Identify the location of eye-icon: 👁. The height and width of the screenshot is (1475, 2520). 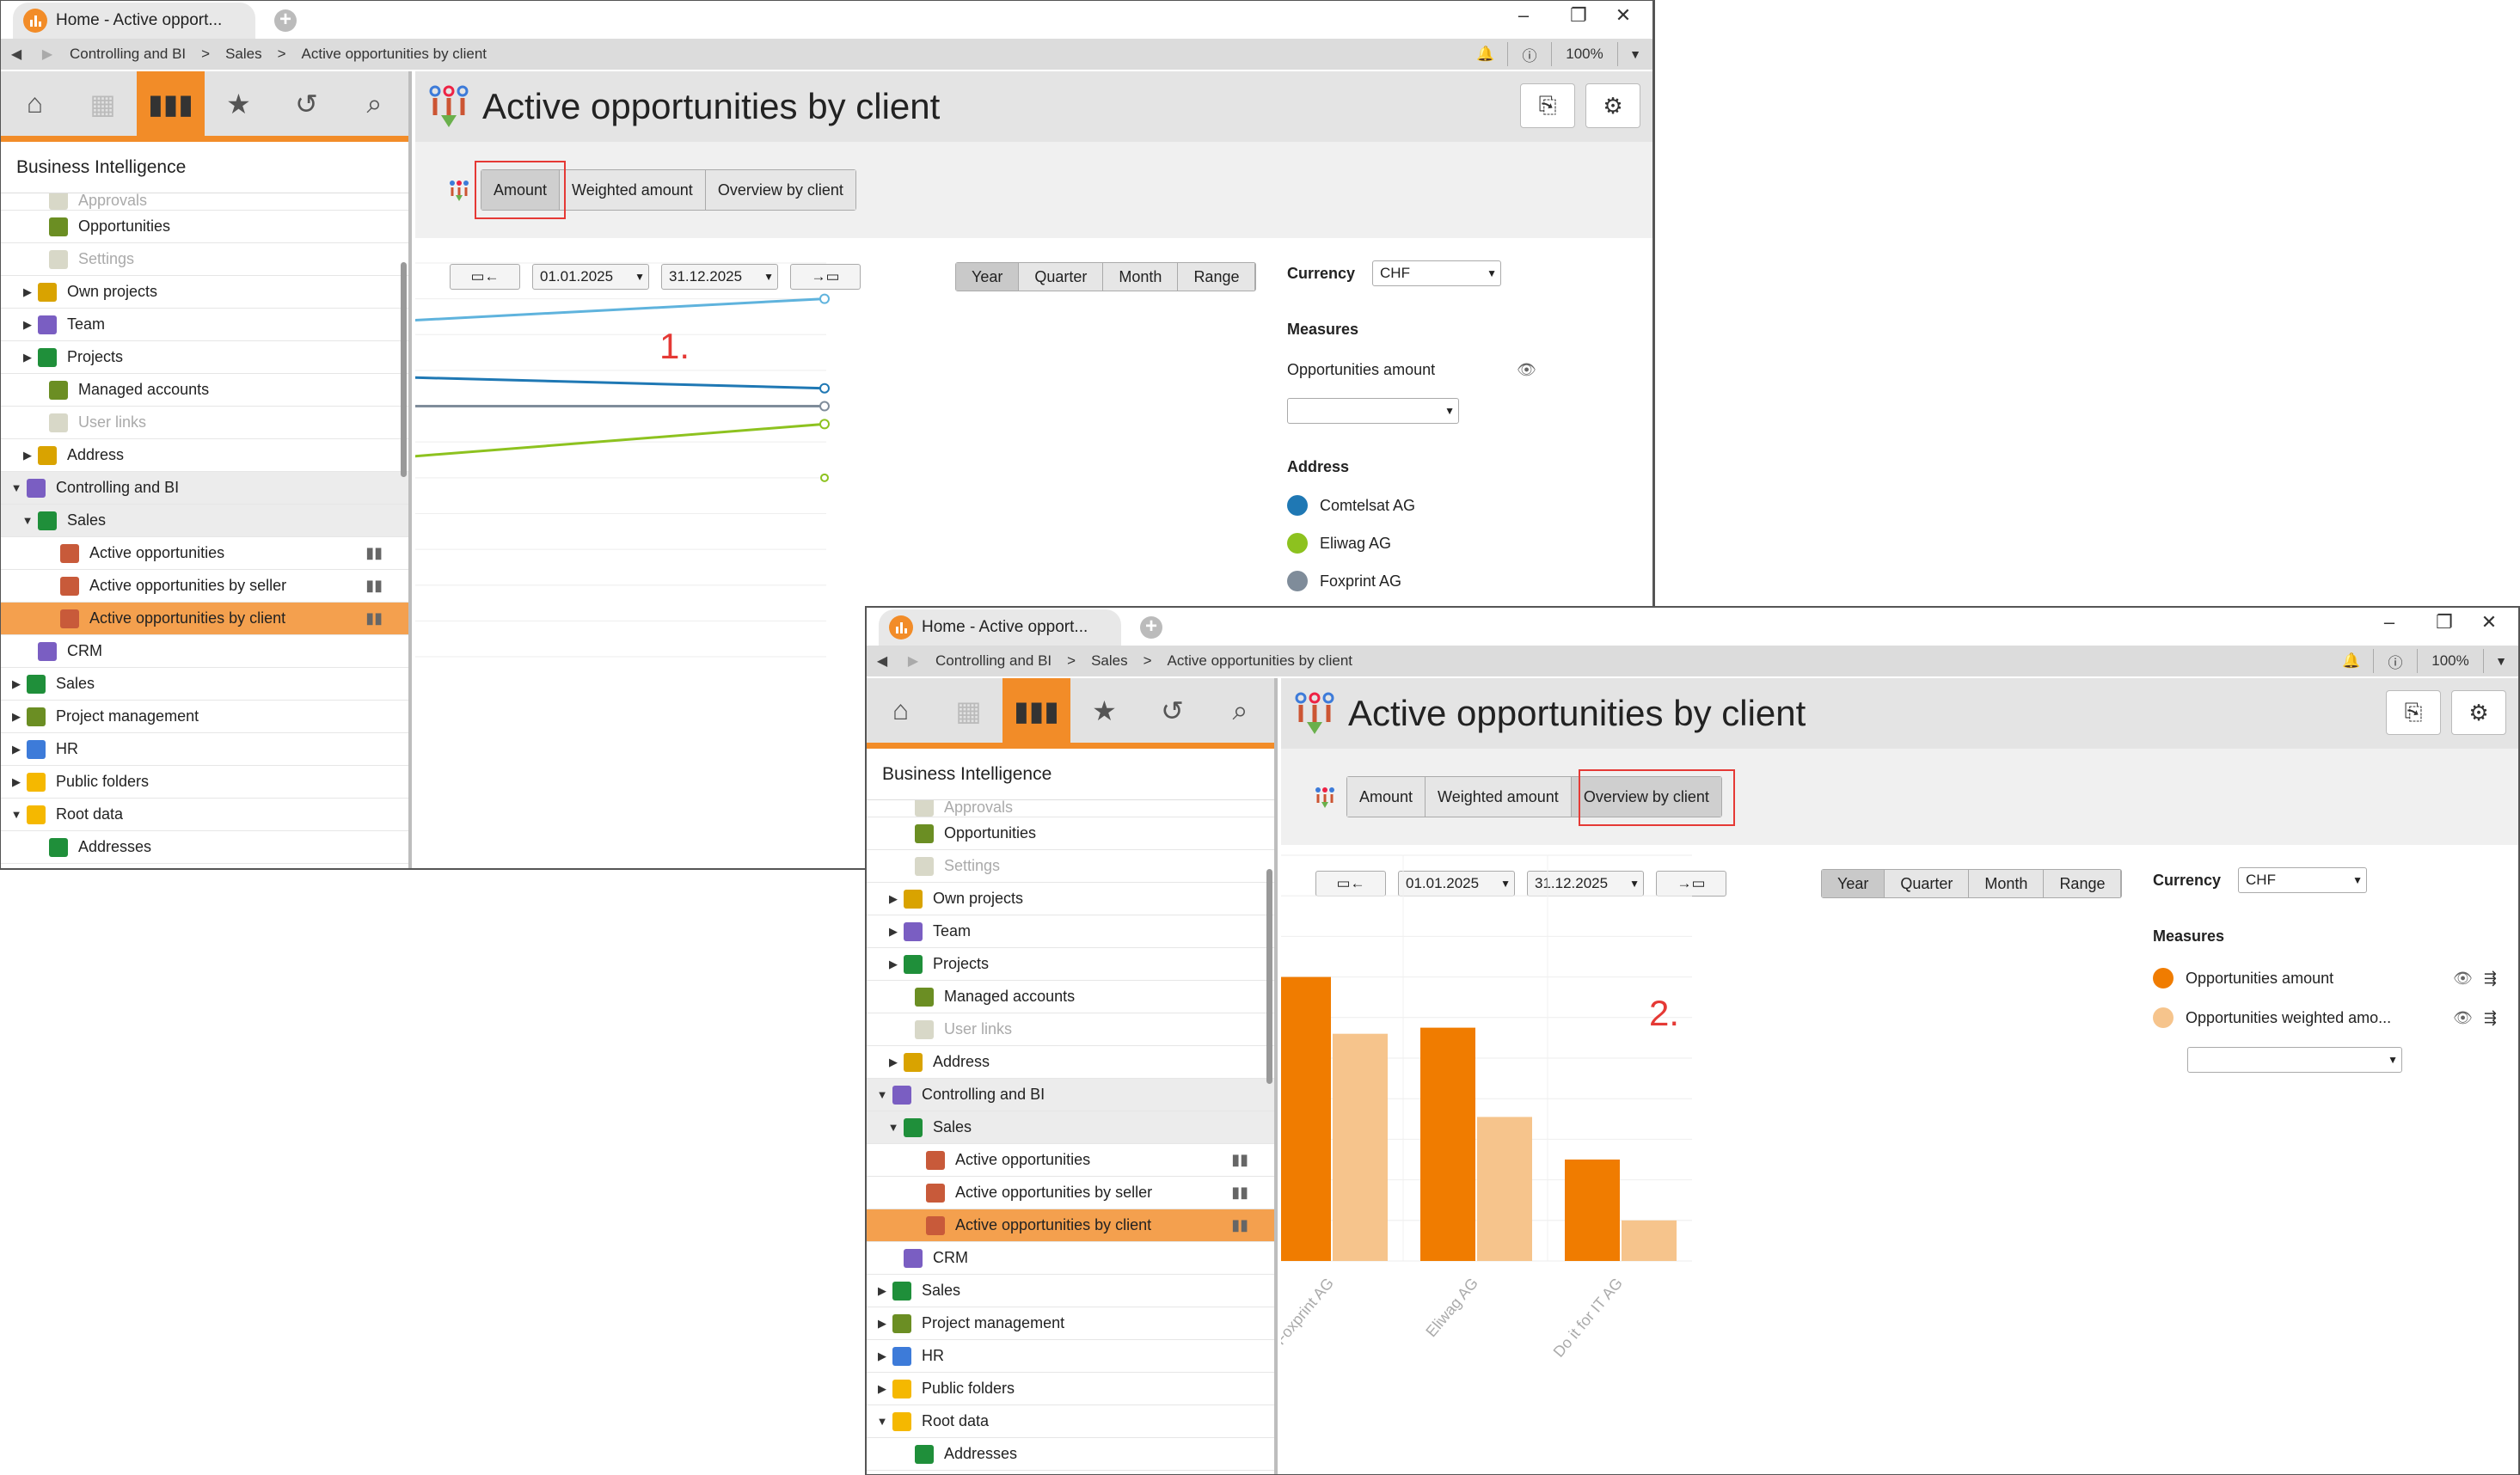
(2463, 978).